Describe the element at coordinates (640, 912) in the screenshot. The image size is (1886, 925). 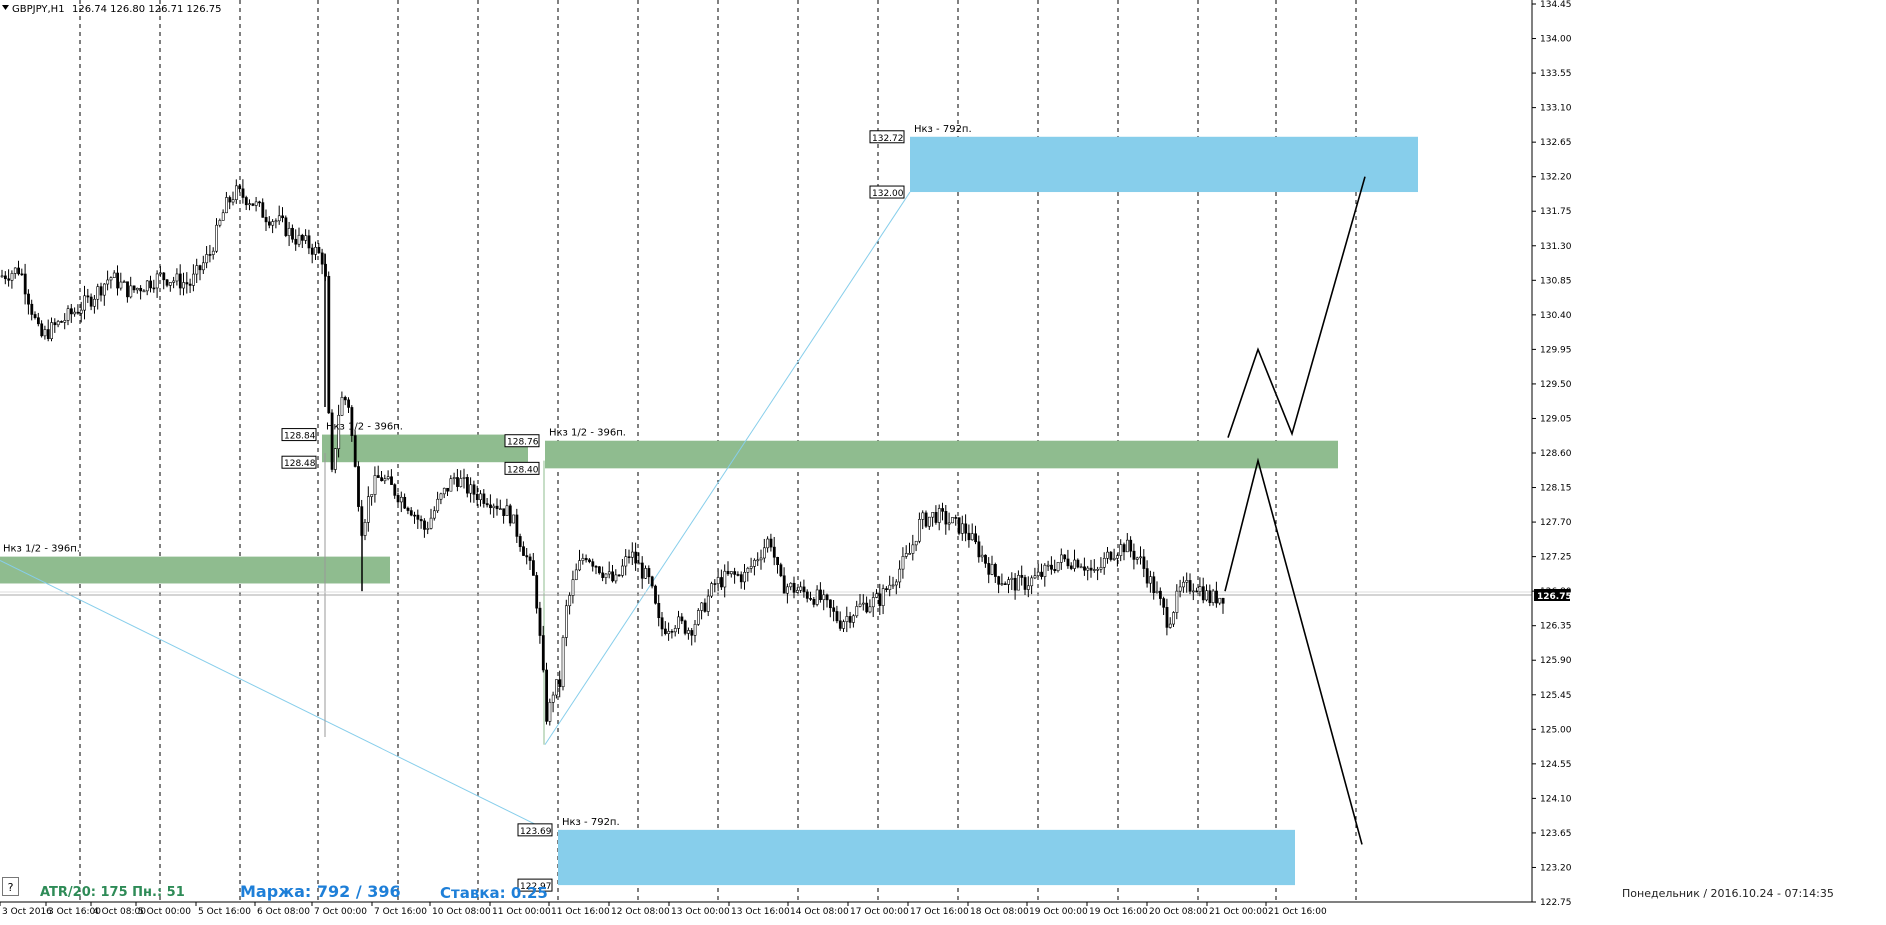
I see `time-tick-label: 12 Oct 08:00` at that location.